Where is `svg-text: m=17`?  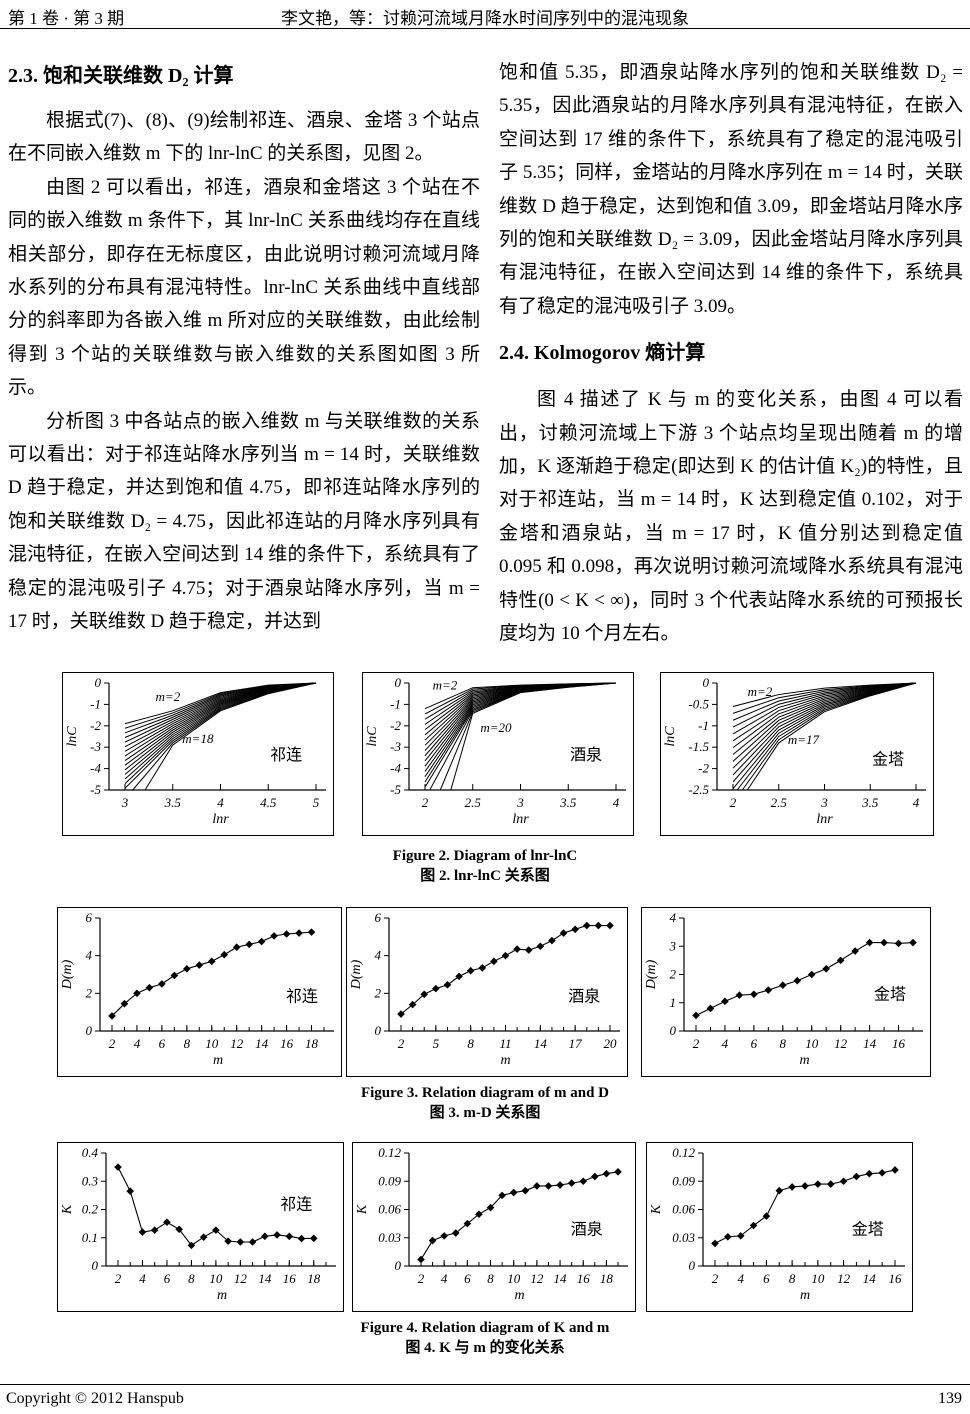
svg-text: m=17 is located at coordinates (804, 739).